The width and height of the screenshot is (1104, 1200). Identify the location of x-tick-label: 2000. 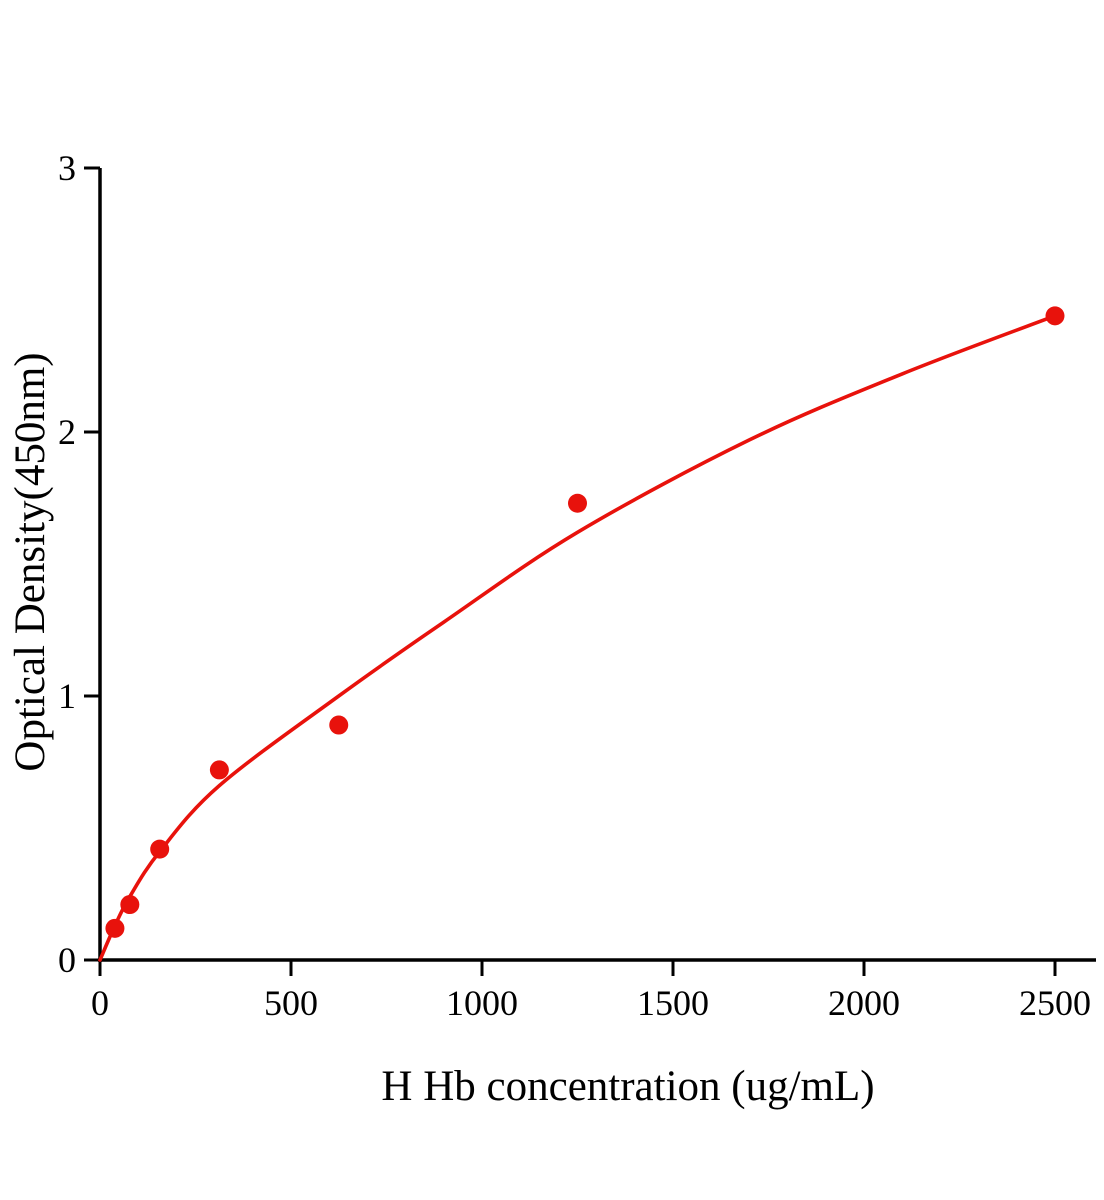
(864, 1003).